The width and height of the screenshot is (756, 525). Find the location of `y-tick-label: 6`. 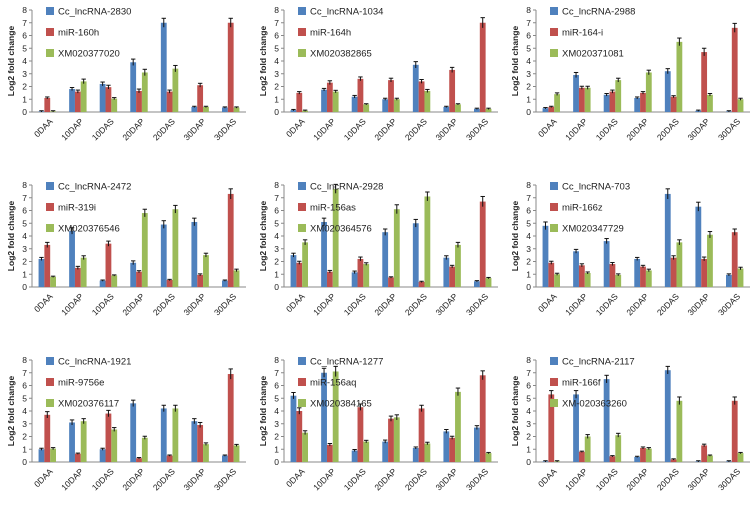

y-tick-label: 6 is located at coordinates (24, 36).